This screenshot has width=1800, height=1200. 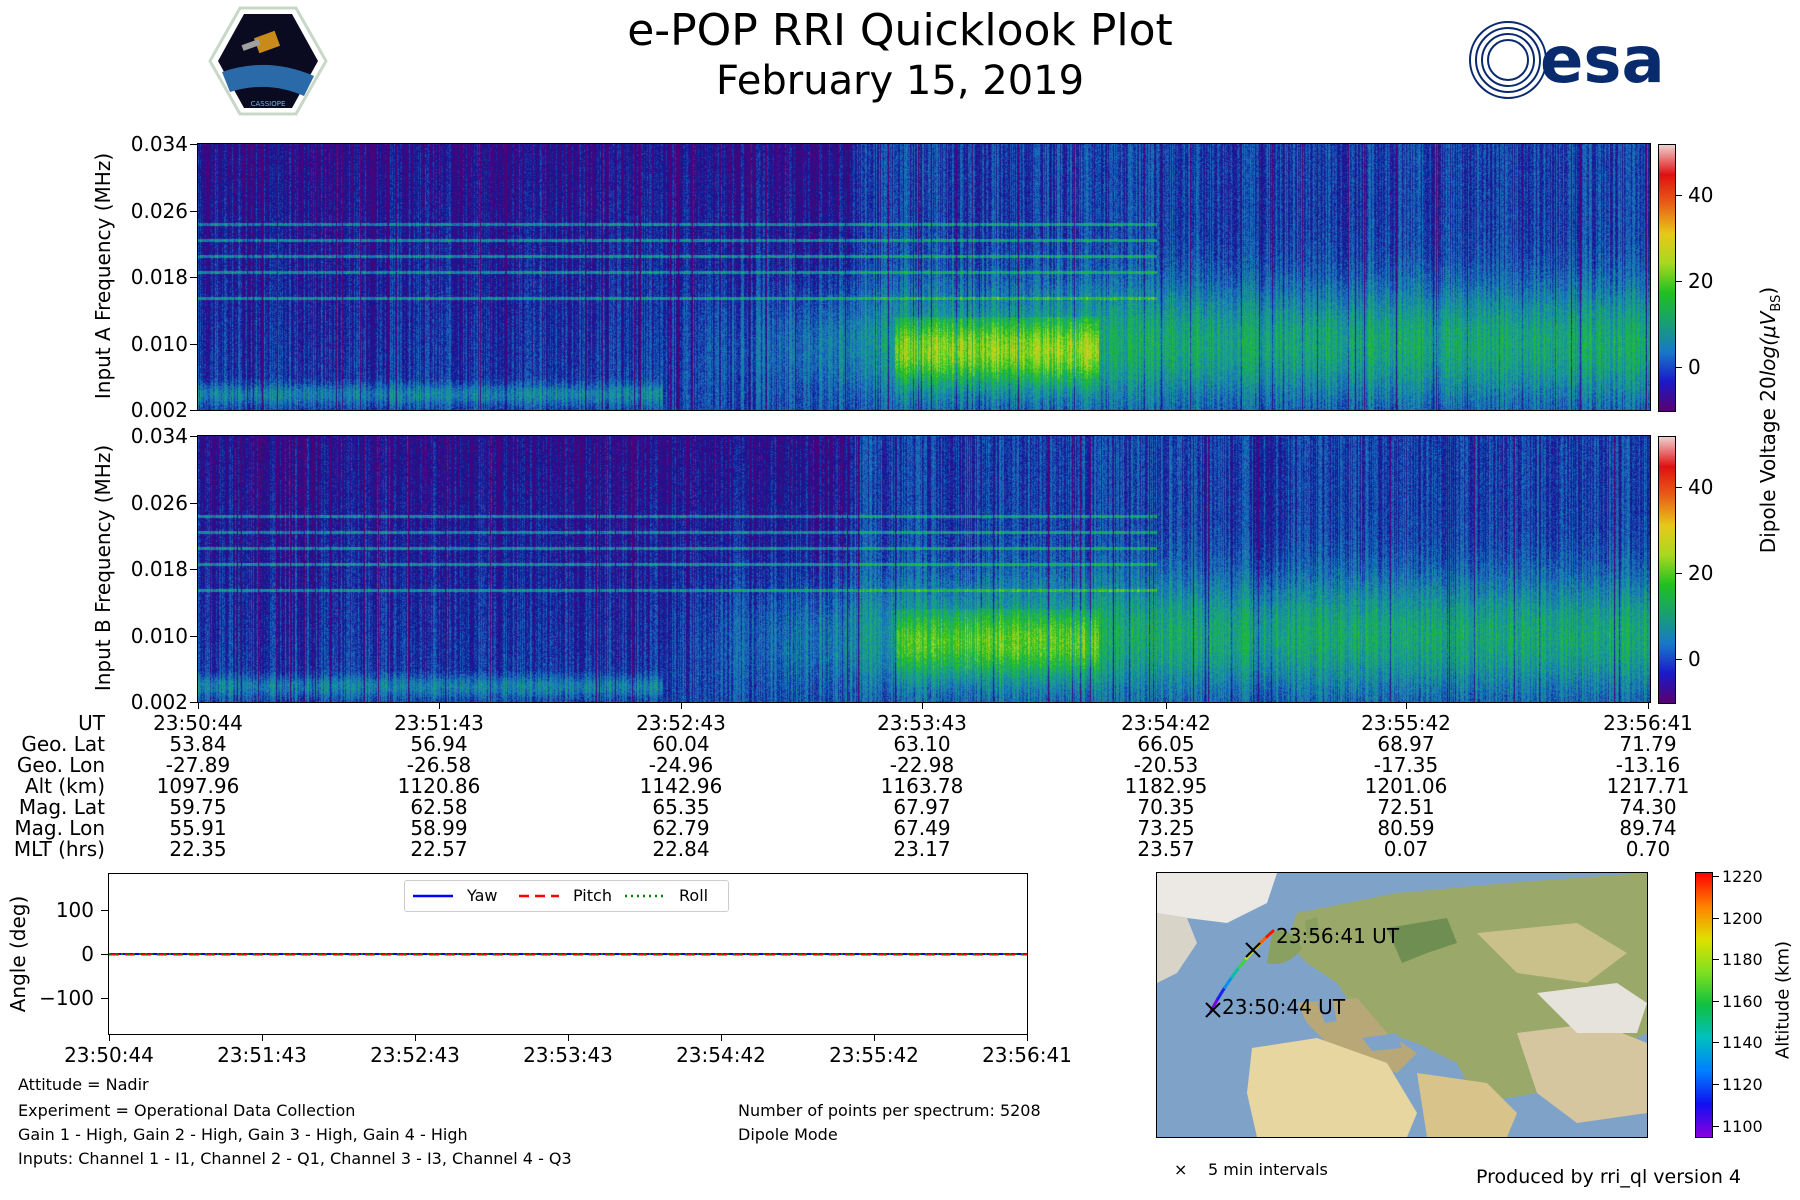 I want to click on legend-label-roll: Roll, so click(x=694, y=895).